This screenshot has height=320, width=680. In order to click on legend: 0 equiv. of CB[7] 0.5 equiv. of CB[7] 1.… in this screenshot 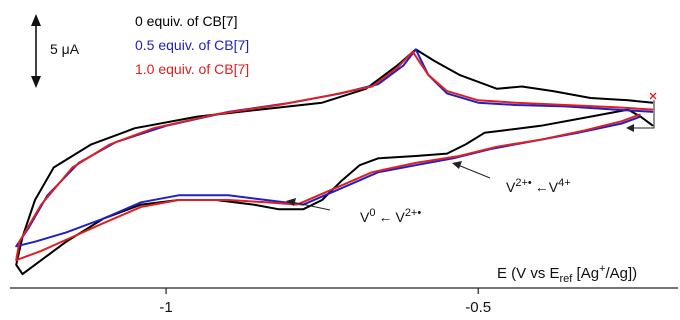, I will do `click(192, 45)`.